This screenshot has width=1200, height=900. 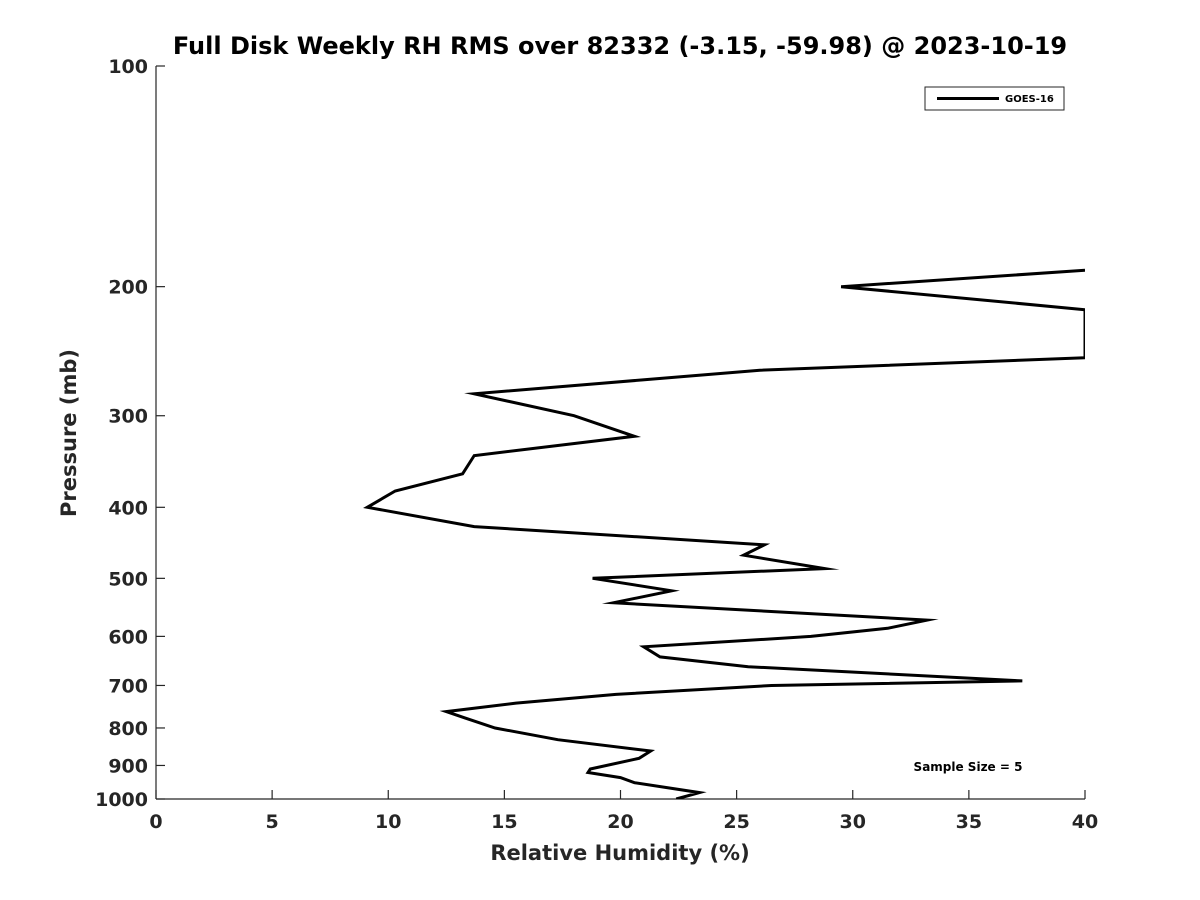 I want to click on y-tick-label: 800, so click(x=128, y=729).